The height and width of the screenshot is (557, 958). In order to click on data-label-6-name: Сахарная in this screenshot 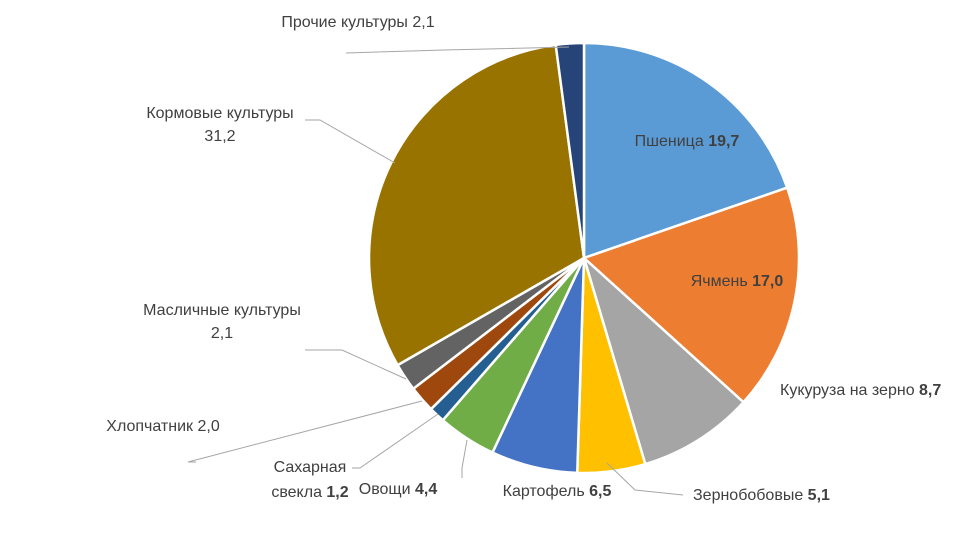, I will do `click(310, 467)`.